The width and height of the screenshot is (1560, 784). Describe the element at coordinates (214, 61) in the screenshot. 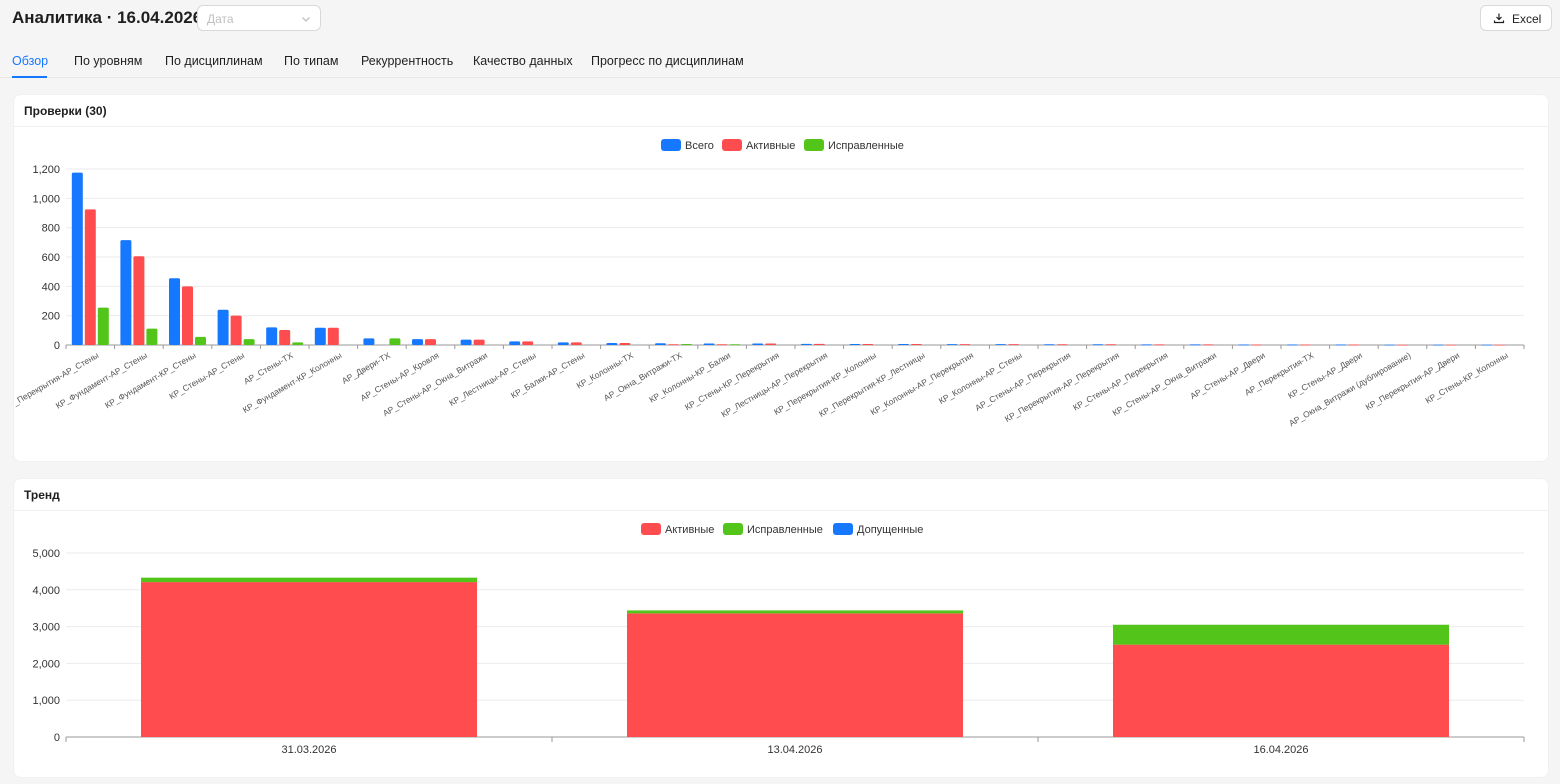

I see `tab-by-disciplines: По дисциплинам` at that location.